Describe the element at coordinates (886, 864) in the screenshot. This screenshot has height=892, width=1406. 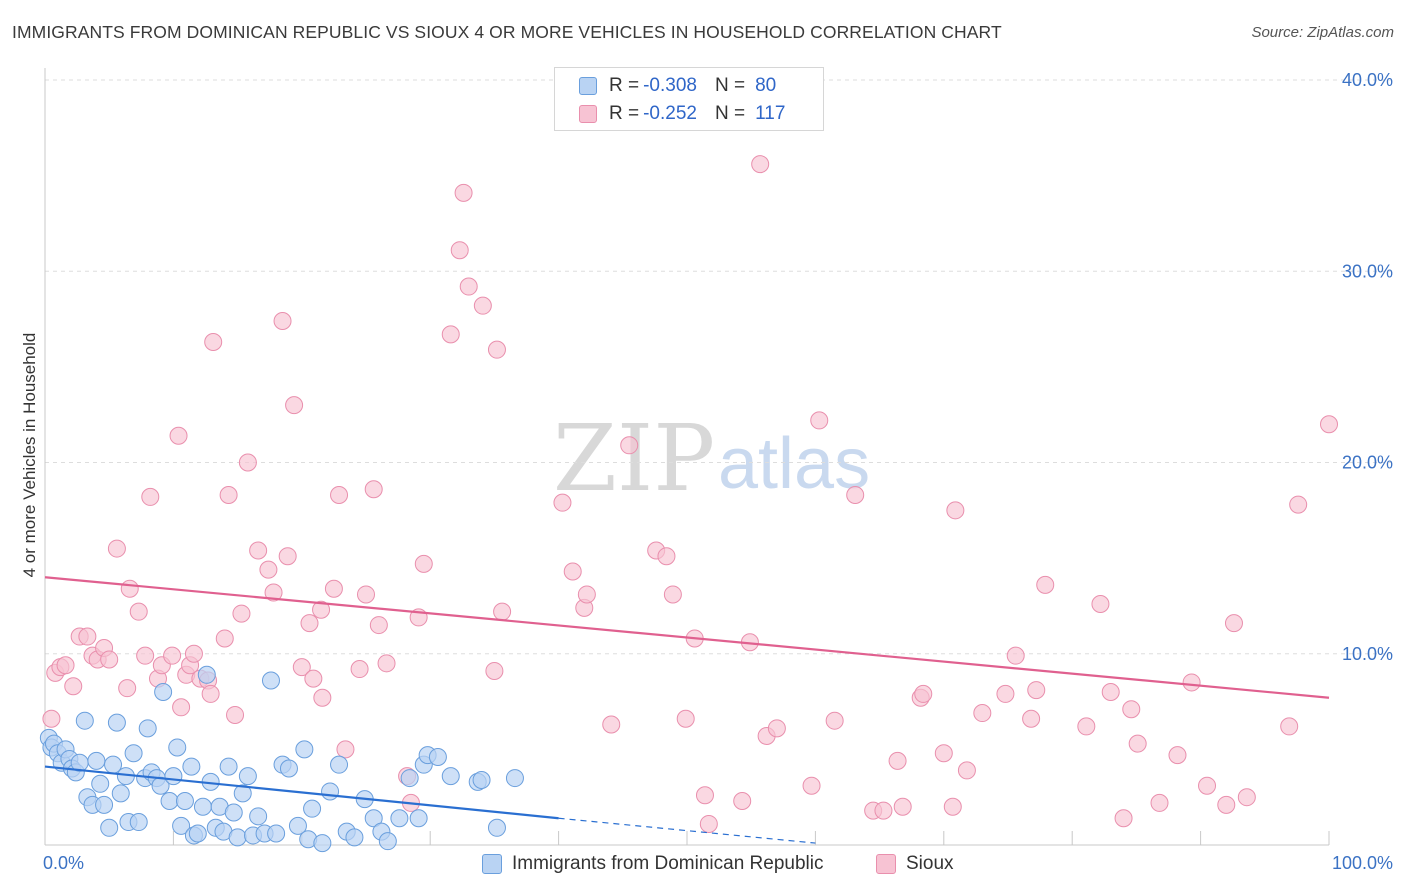
I see `bottom-legend-swatch-pink` at that location.